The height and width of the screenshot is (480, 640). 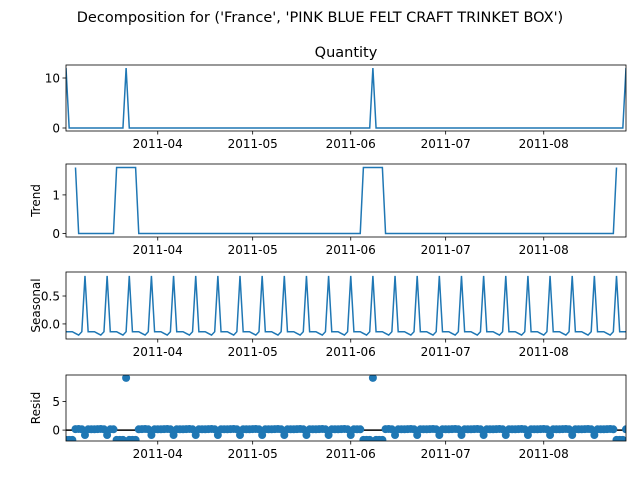 I want to click on observed-plot-area, so click(x=346, y=98).